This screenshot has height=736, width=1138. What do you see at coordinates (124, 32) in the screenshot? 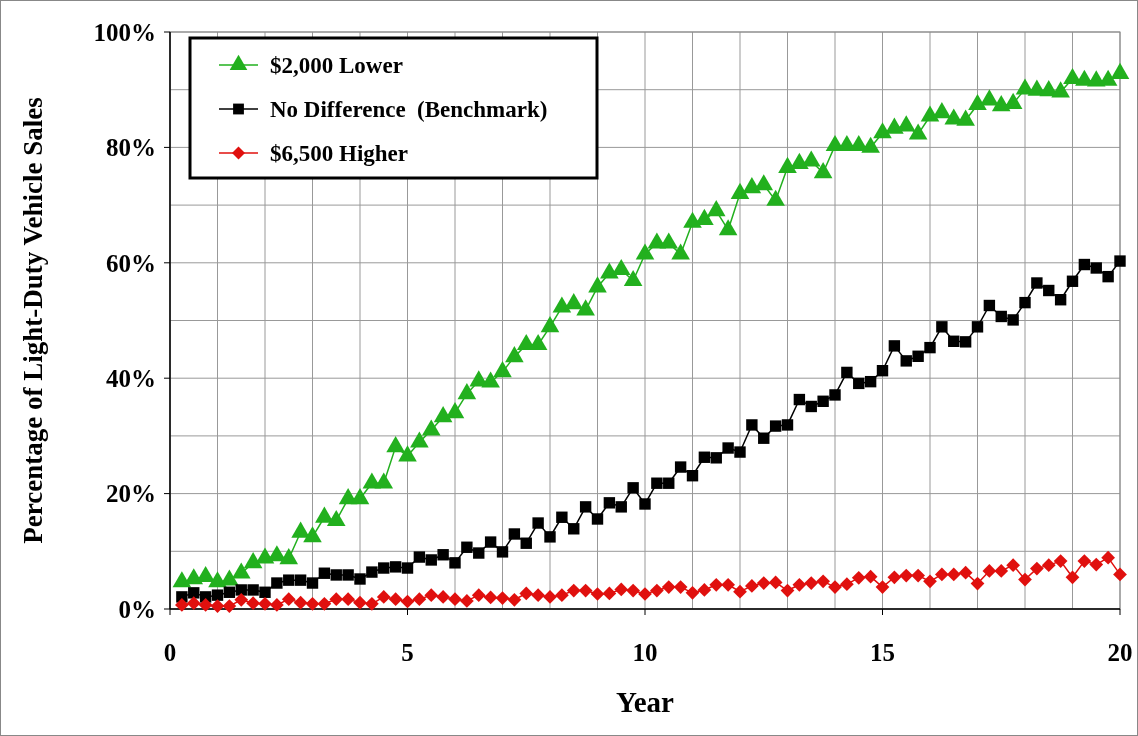
I see `y-tick-label: 100%` at bounding box center [124, 32].